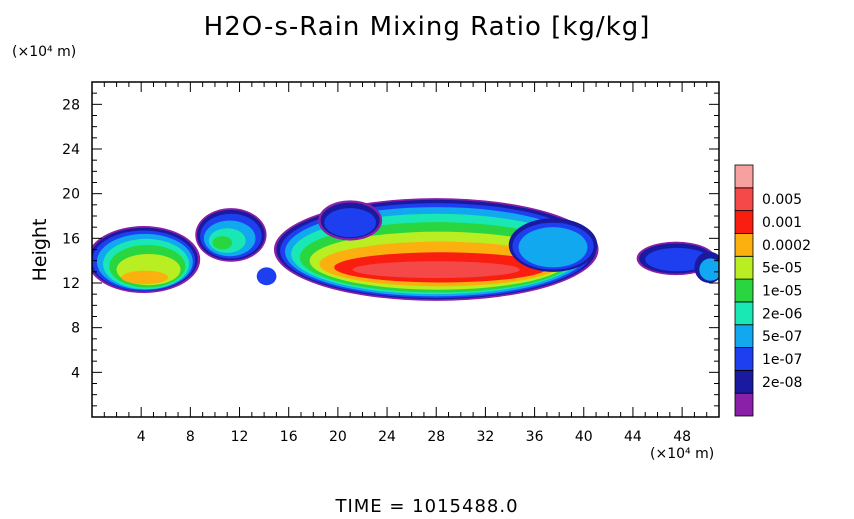 The height and width of the screenshot is (519, 854). I want to click on x-tick-label: 48, so click(682, 437).